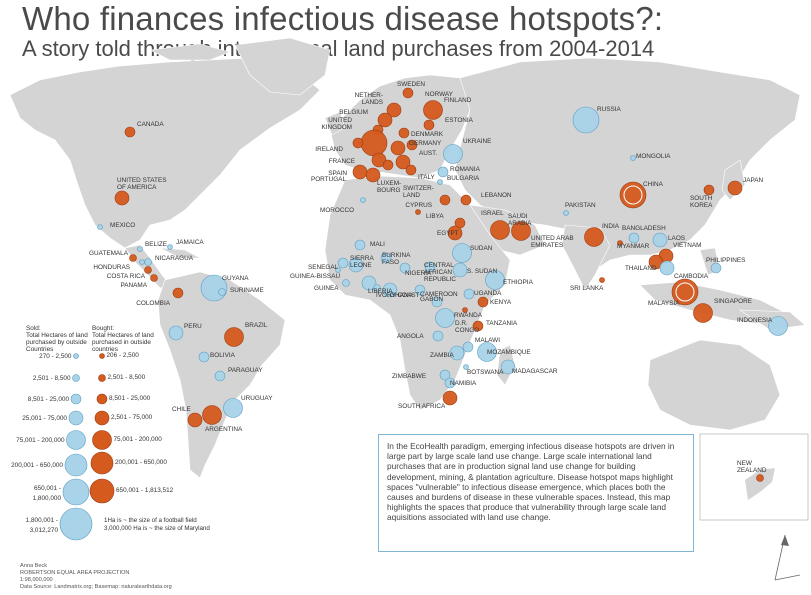  Describe the element at coordinates (418, 273) in the screenshot. I see `label-nigeria: NIGERIA` at that location.